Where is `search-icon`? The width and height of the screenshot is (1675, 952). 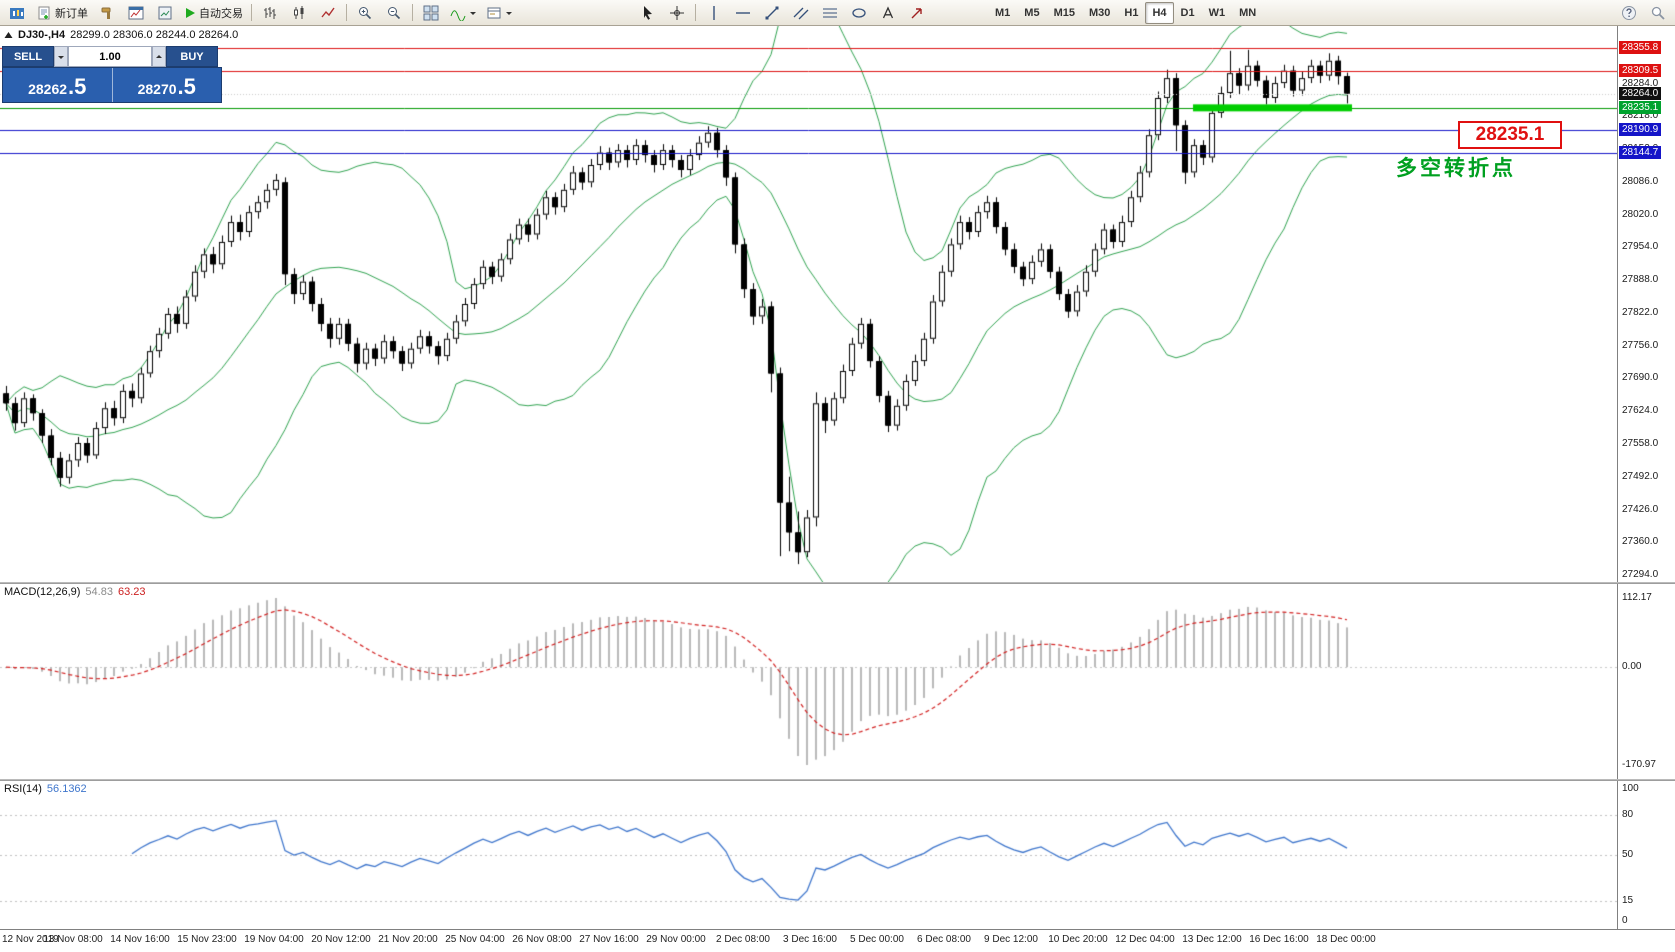 search-icon is located at coordinates (1658, 13).